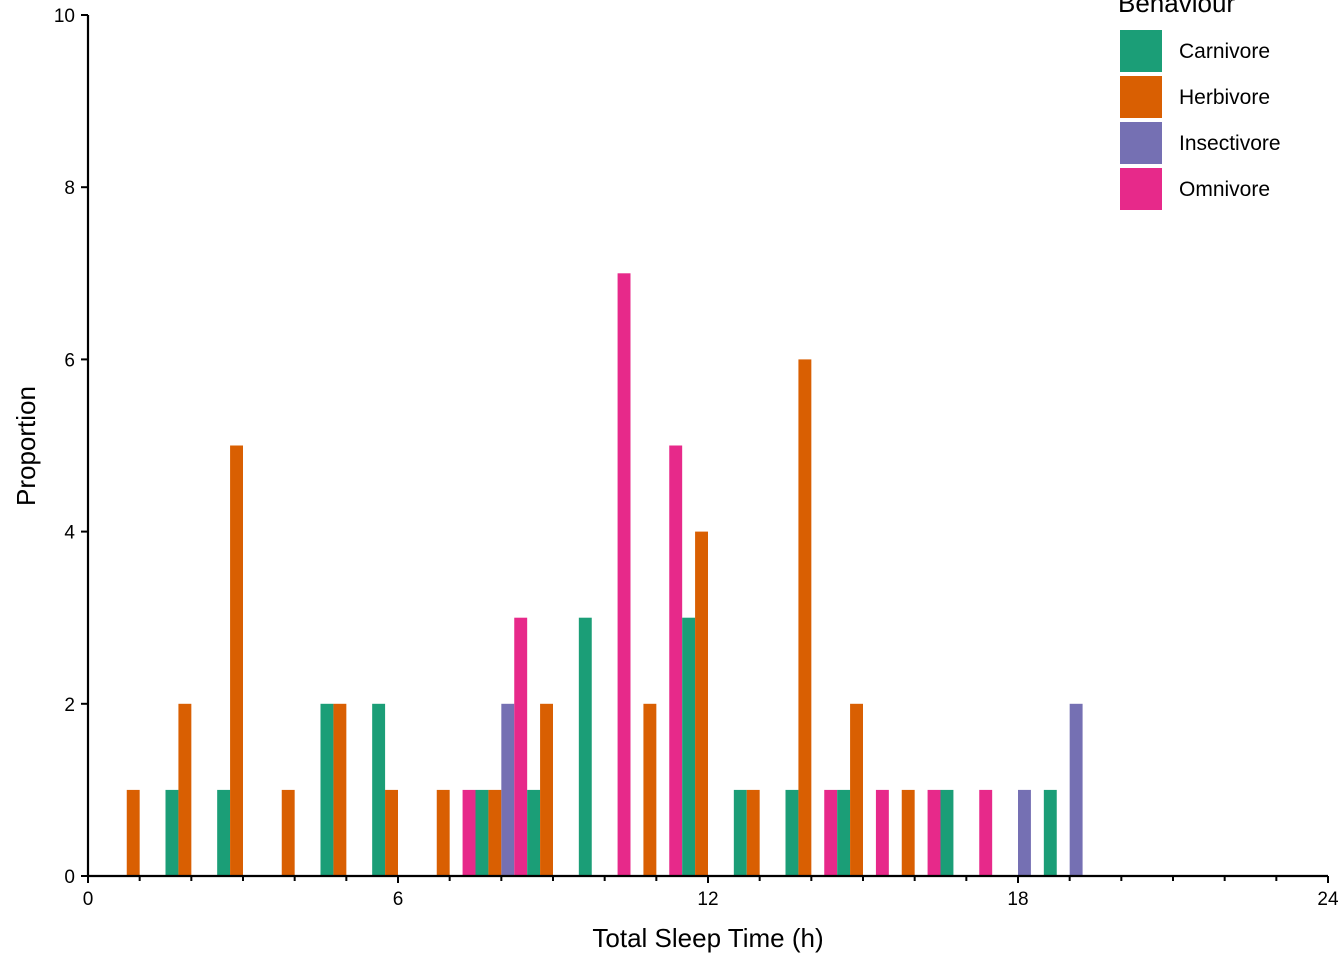 The image size is (1344, 960). Describe the element at coordinates (69, 360) in the screenshot. I see `y-tick-label: 6` at that location.